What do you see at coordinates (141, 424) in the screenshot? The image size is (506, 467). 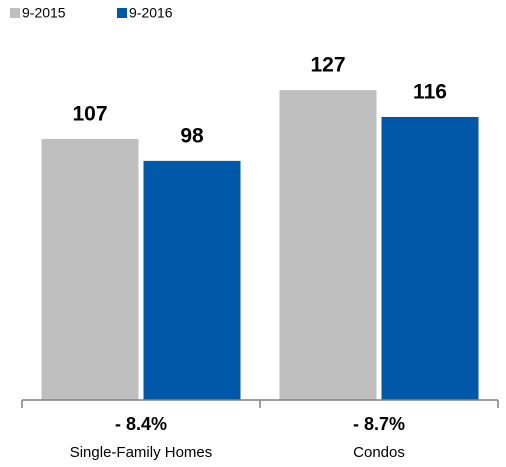 I see `annotation: - 8.4%` at bounding box center [141, 424].